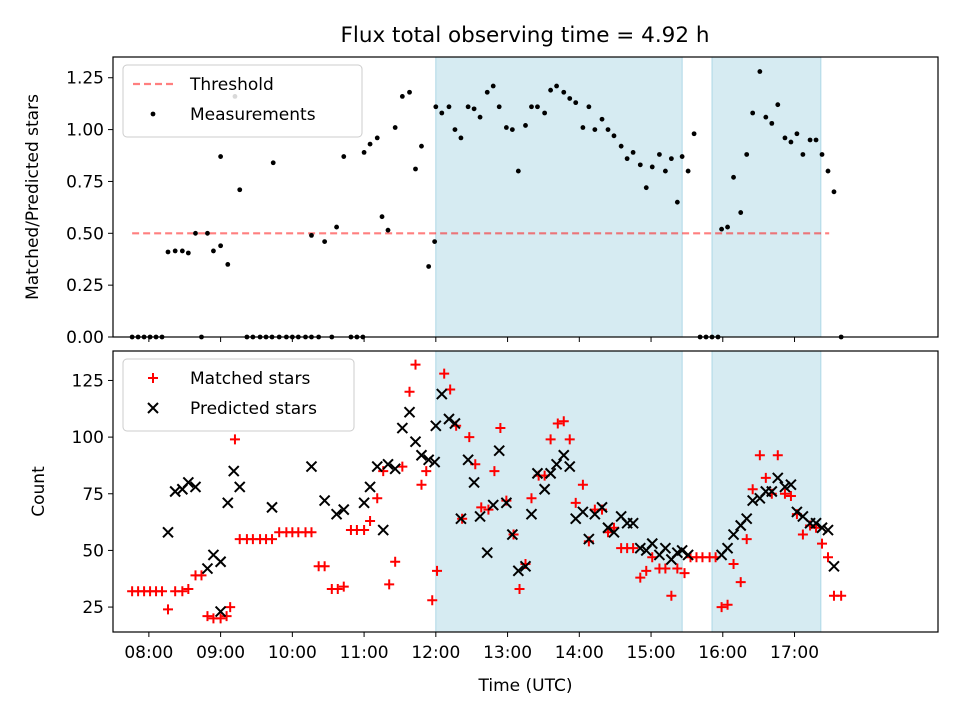 This screenshot has height=720, width=960. I want to click on y-tick-label: 25, so click(93, 608).